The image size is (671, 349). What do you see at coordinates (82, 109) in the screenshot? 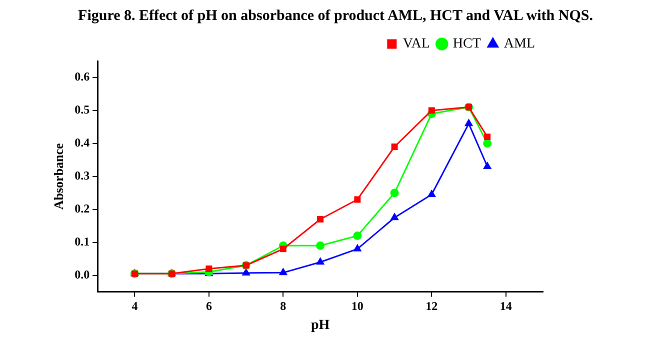
I see `y-tick-label: 0.5` at bounding box center [82, 109].